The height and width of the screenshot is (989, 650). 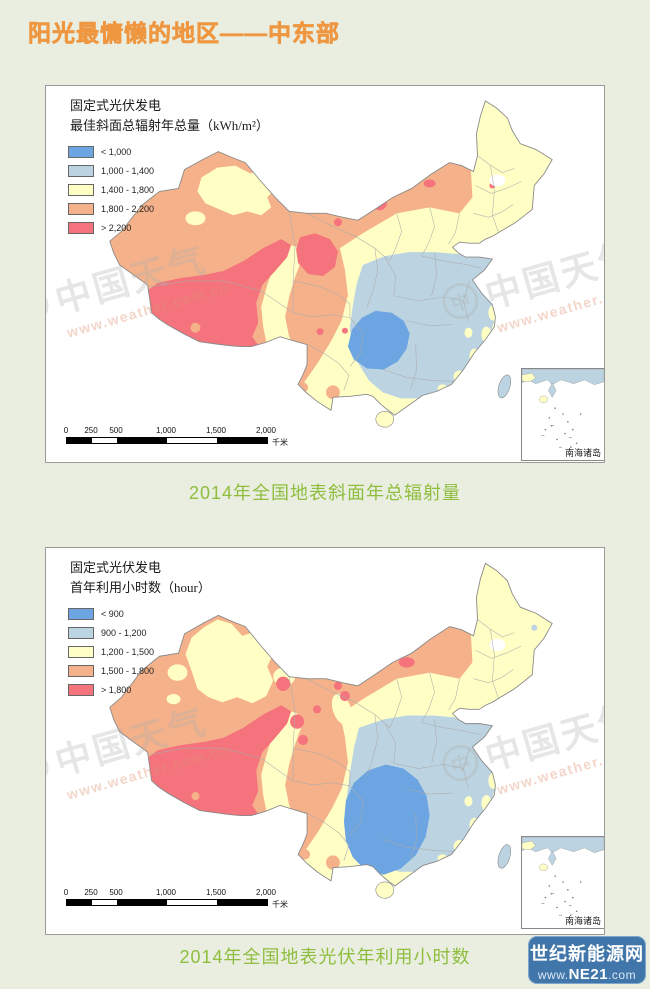 What do you see at coordinates (587, 954) in the screenshot?
I see `badge-site-name: 世纪新能源网` at bounding box center [587, 954].